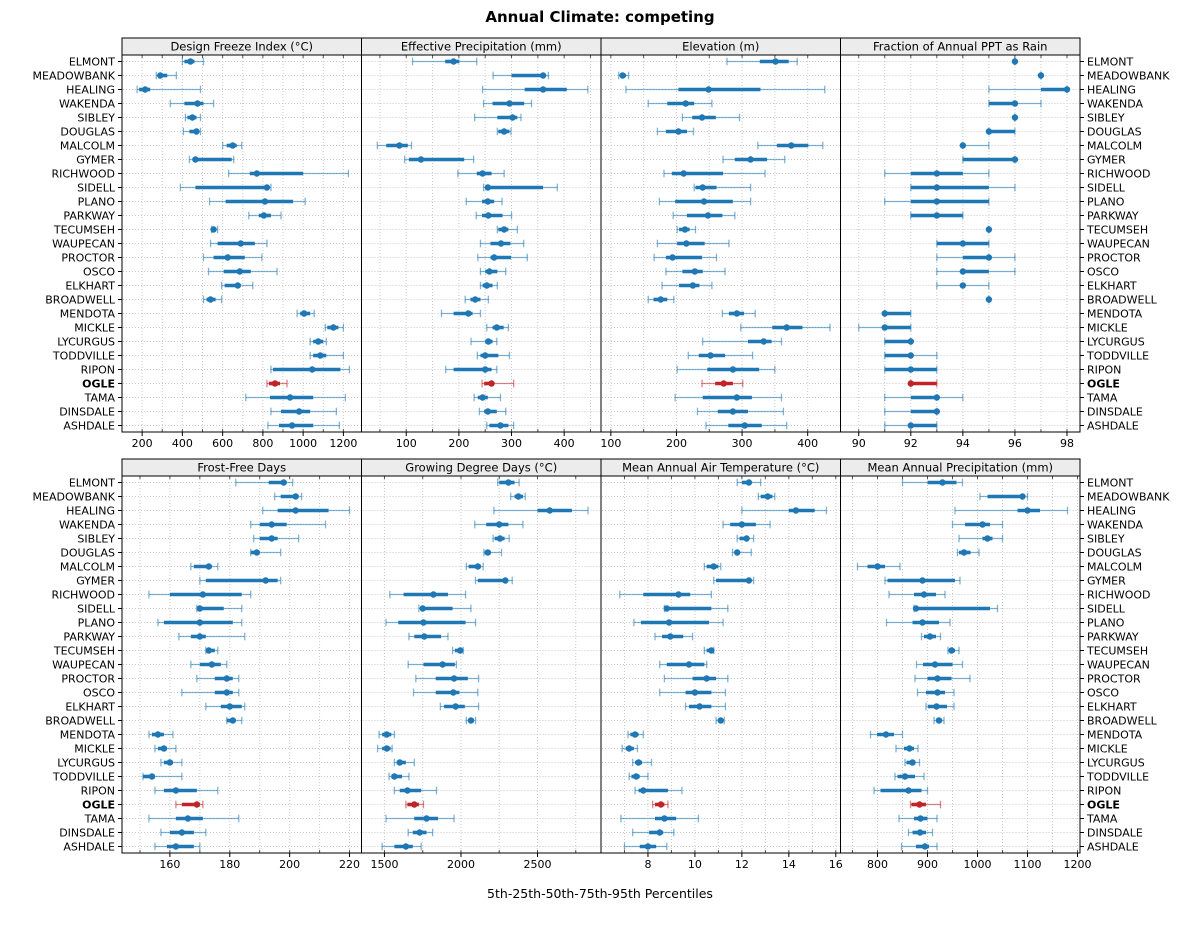 This screenshot has height=925, width=1200. Describe the element at coordinates (88, 313) in the screenshot. I see `row-label-left: MENDOTA` at that location.